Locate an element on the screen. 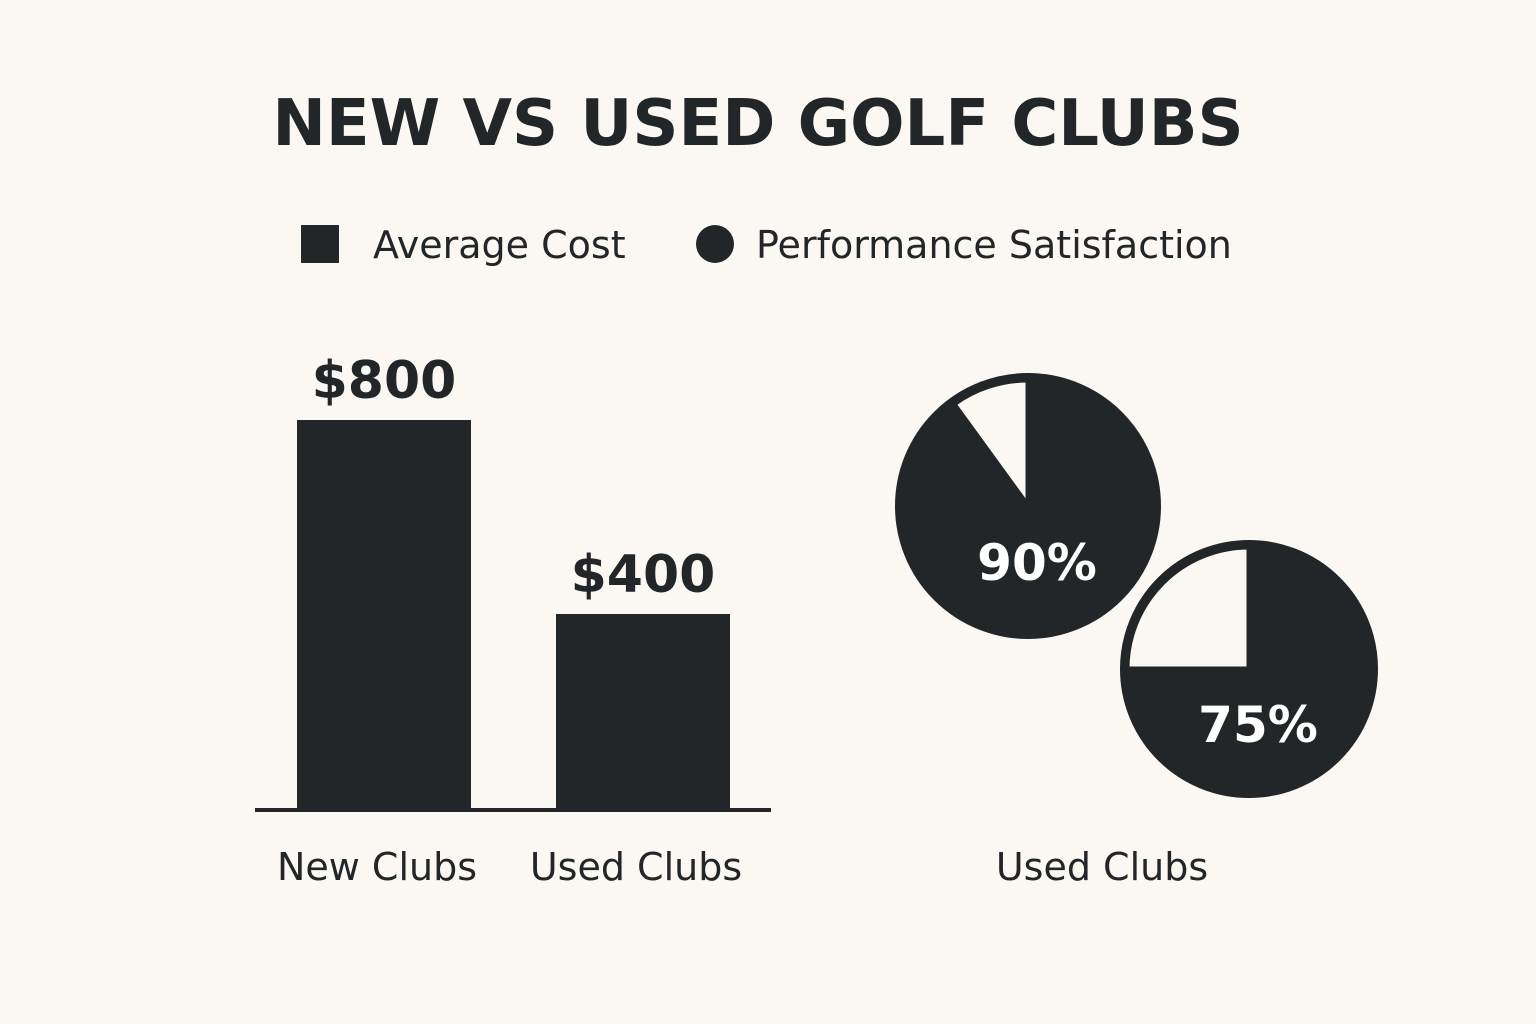 The width and height of the screenshot is (1536, 1024). legend-square-marker is located at coordinates (320, 244).